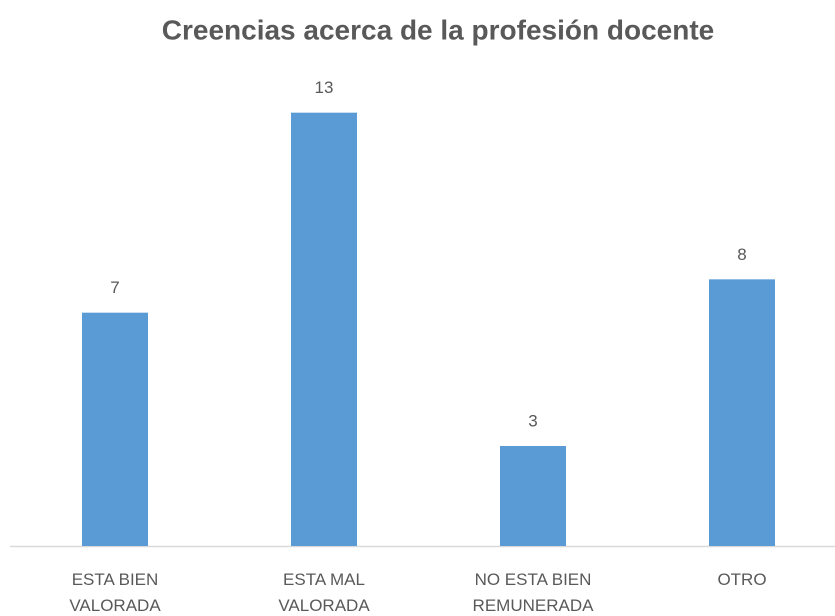  Describe the element at coordinates (324, 87) in the screenshot. I see `data-label: 13` at that location.